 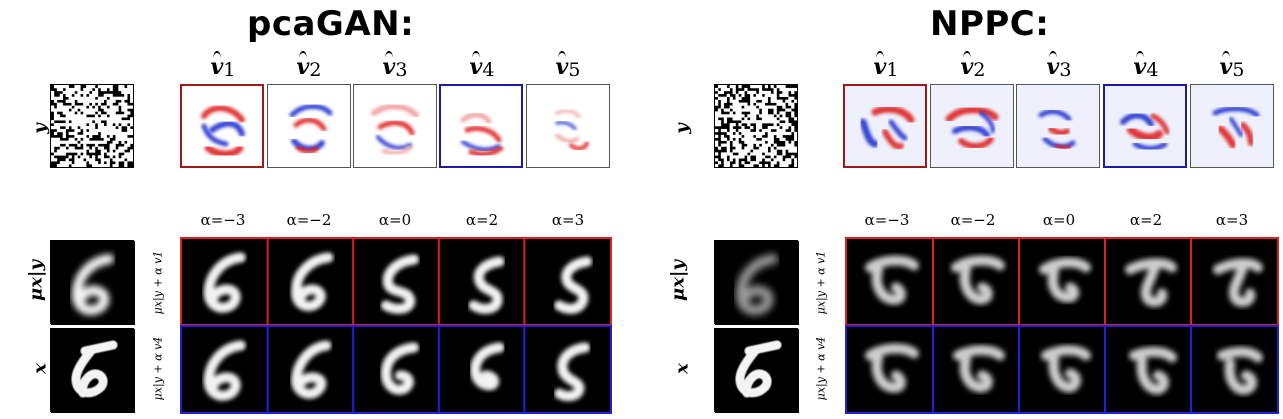 What do you see at coordinates (331, 24) in the screenshot?
I see `panel-title-pcagan: pcaGAN:` at bounding box center [331, 24].